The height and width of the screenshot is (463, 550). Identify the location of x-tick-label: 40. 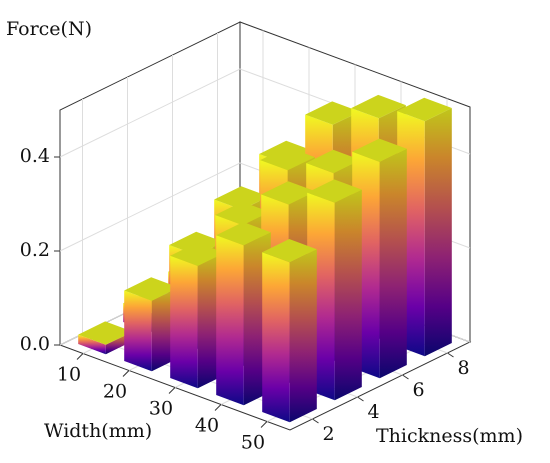
(207, 426).